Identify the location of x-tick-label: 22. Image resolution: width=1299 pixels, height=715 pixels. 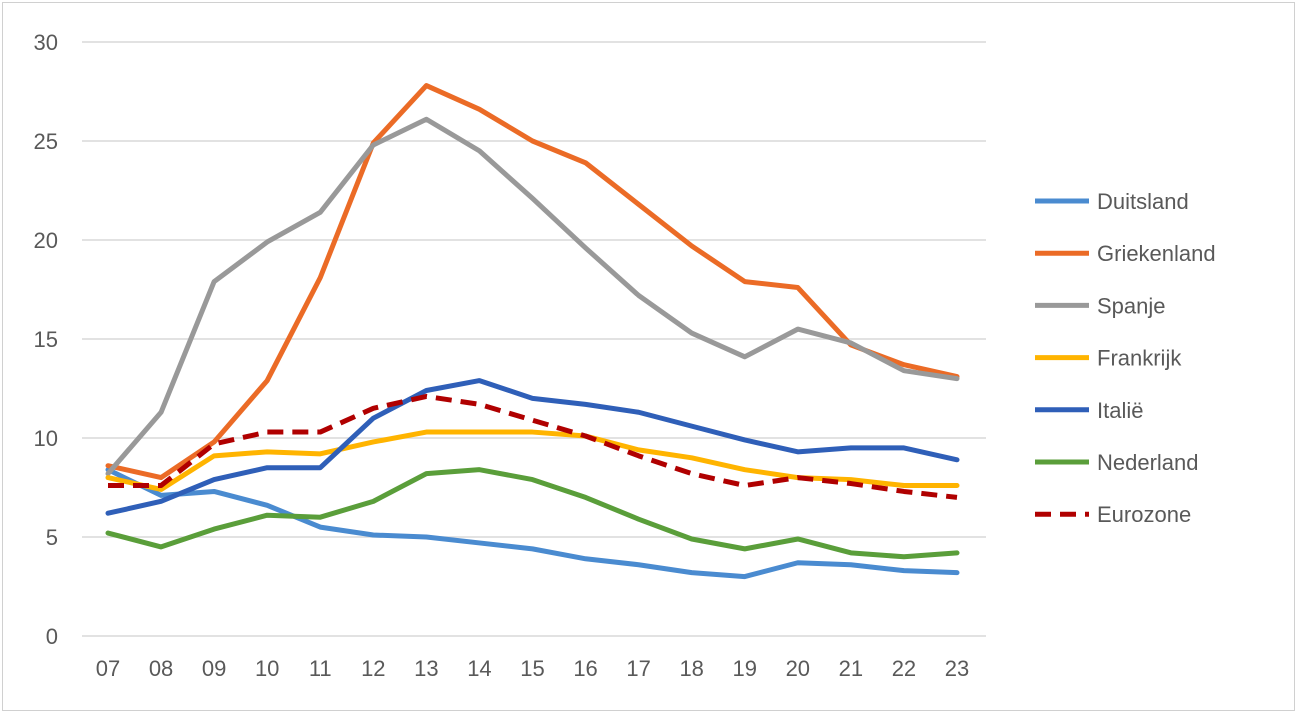
(904, 668).